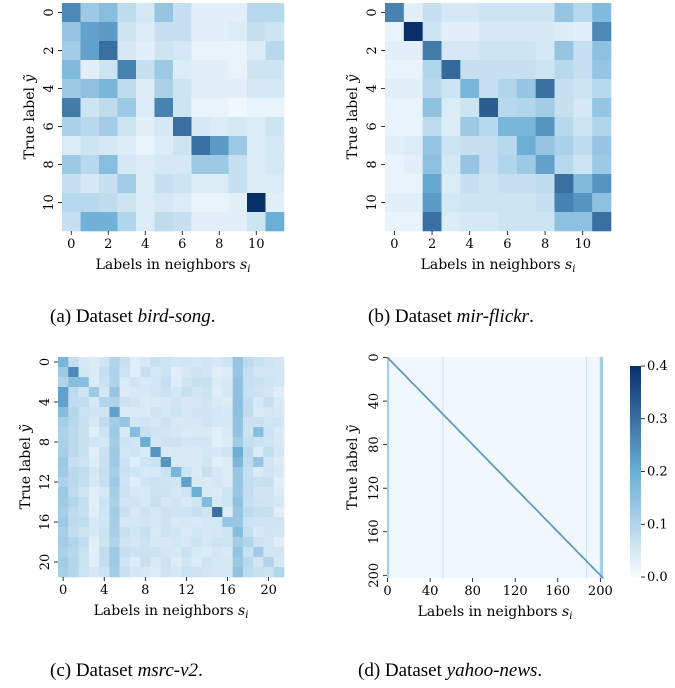  Describe the element at coordinates (657, 577) in the screenshot. I see `colorbar-tick-label: 0.0` at that location.